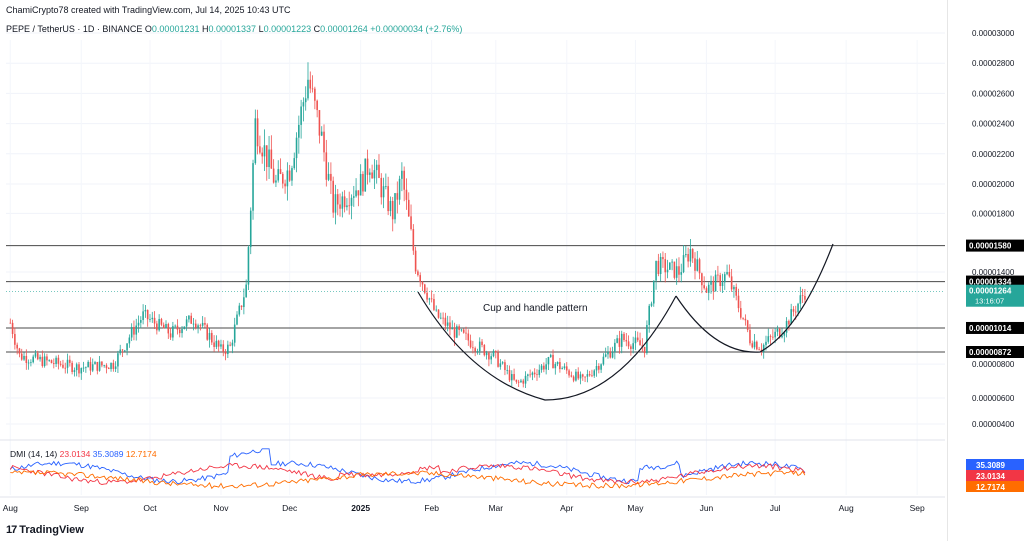 The width and height of the screenshot is (1024, 541). What do you see at coordinates (221, 508) in the screenshot?
I see `x-tick-label: Nov` at bounding box center [221, 508].